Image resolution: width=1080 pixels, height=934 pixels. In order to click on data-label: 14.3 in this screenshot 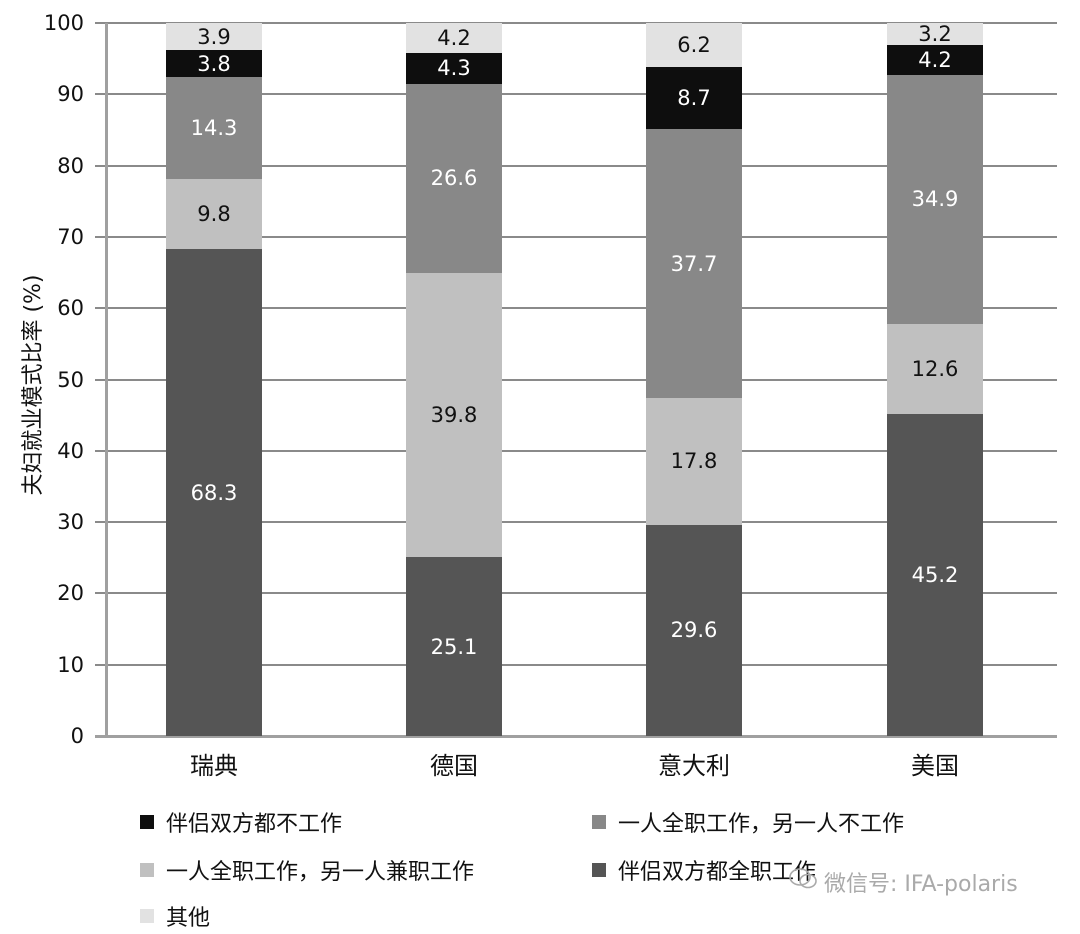, I will do `click(214, 128)`.